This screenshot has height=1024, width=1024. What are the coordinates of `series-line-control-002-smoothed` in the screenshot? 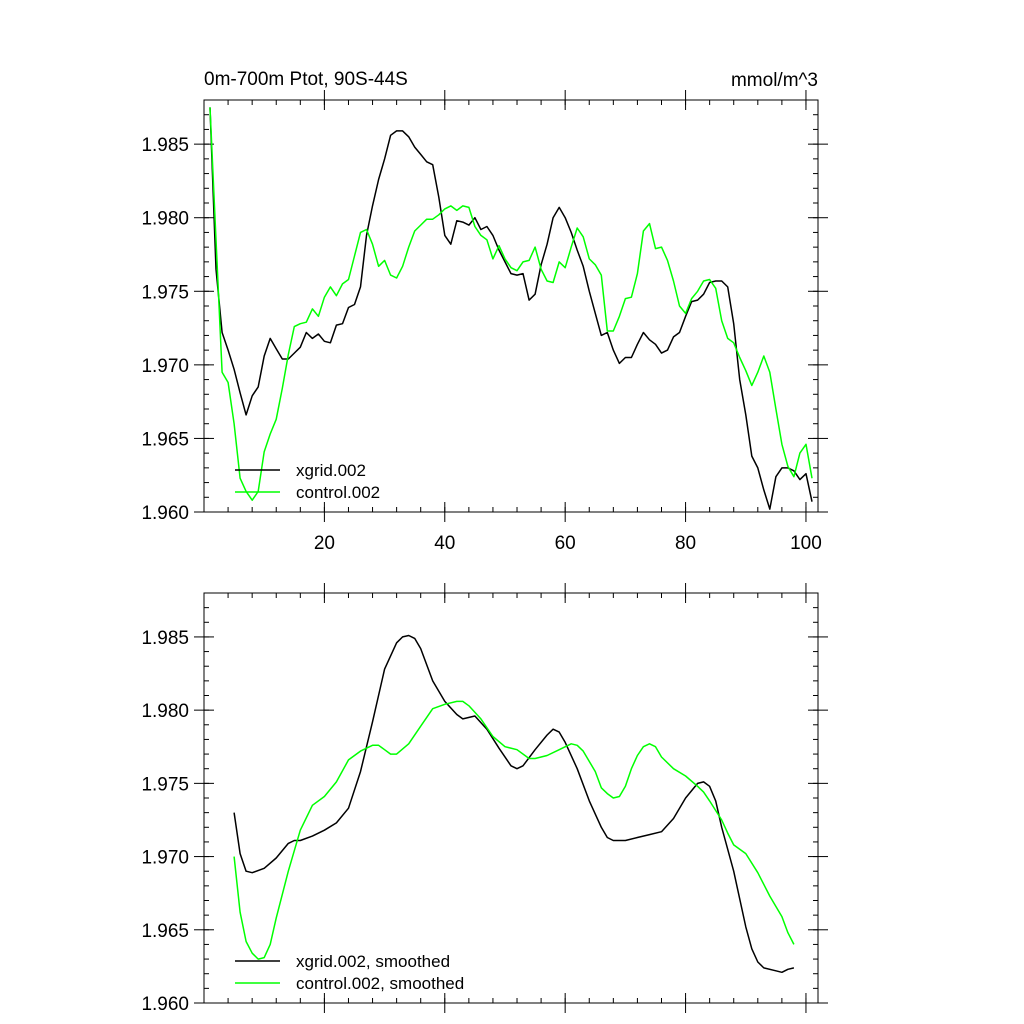 It's located at (514, 830).